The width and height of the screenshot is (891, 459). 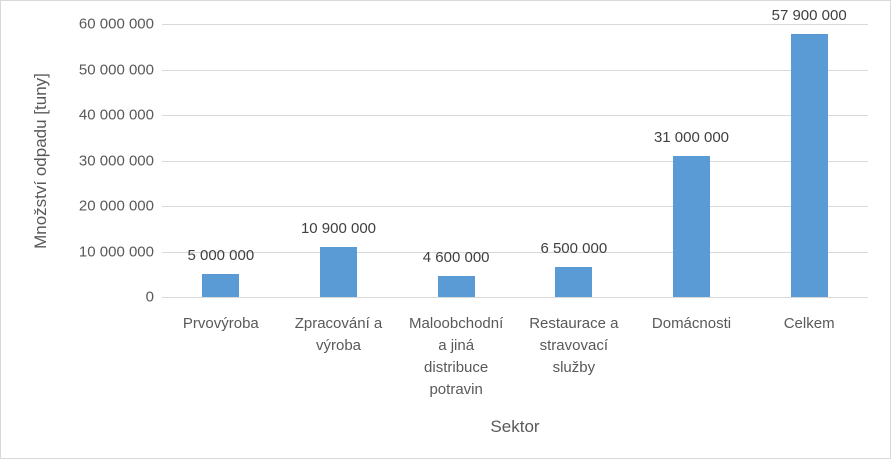 I want to click on x-category-label: Maloobchodní a jiná distribuce potravin, so click(x=456, y=356).